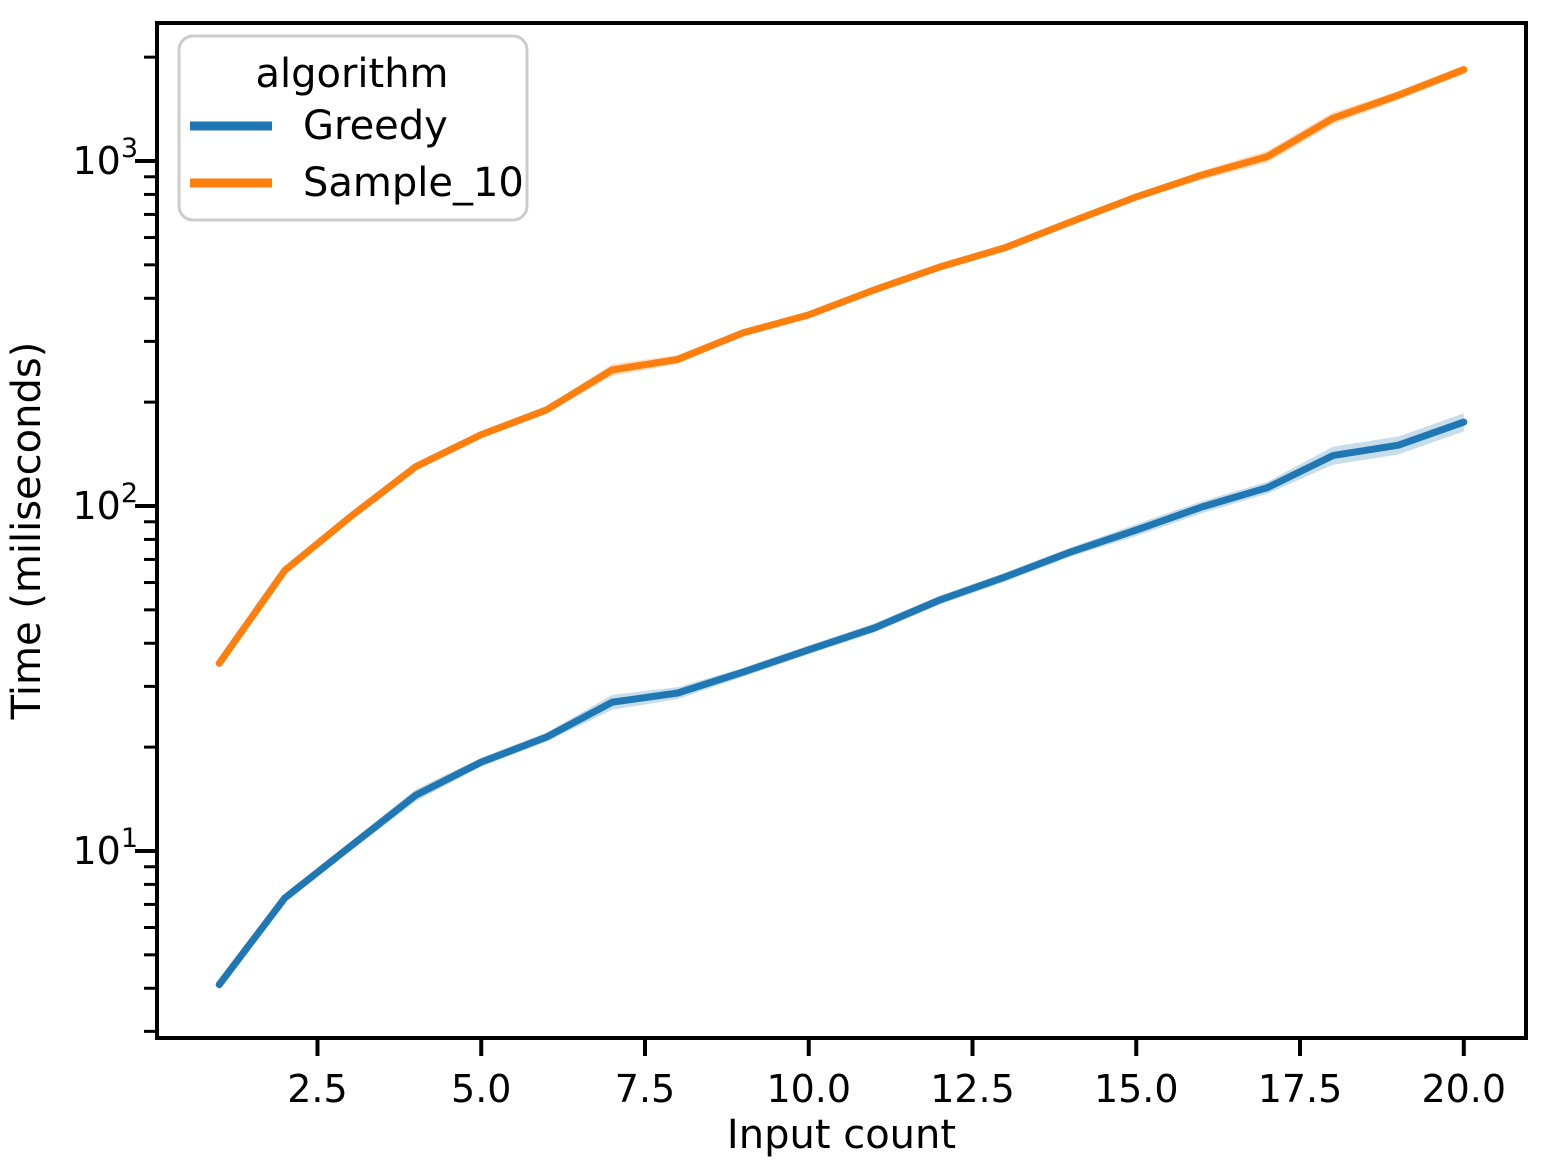  I want to click on legend-label-sample_10: Sample_10, so click(413, 183).